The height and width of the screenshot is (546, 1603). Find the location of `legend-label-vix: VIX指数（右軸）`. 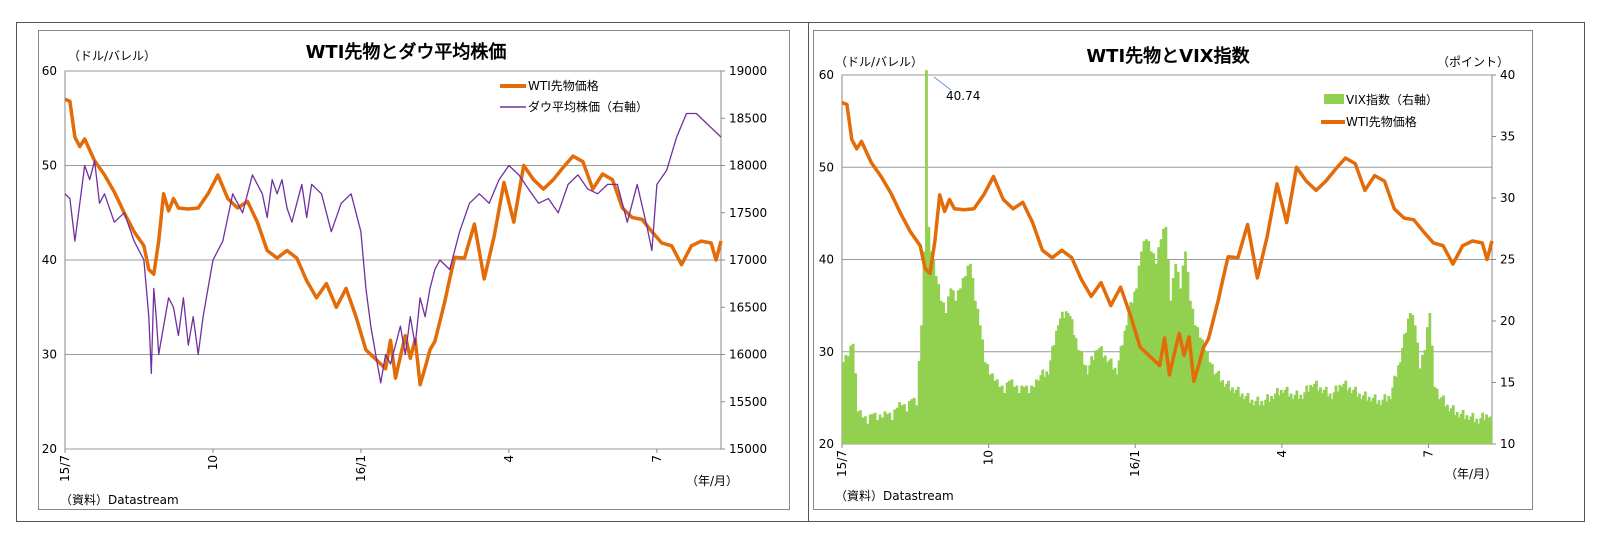

legend-label-vix: VIX指数（右軸） is located at coordinates (1392, 99).